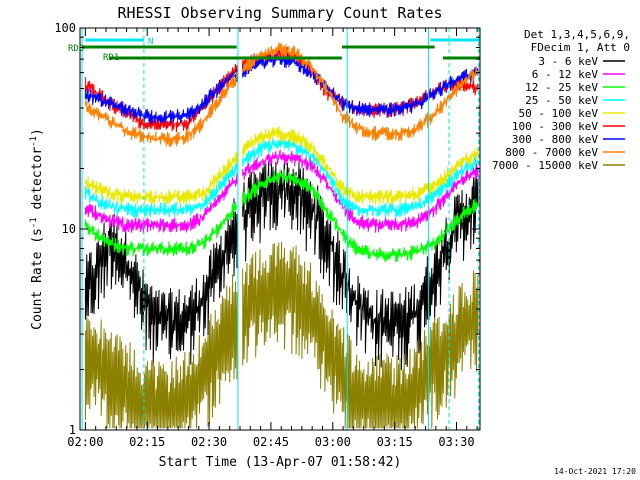 Image resolution: width=640 pixels, height=480 pixels. I want to click on series-800-7000-kev, so click(281, 95).